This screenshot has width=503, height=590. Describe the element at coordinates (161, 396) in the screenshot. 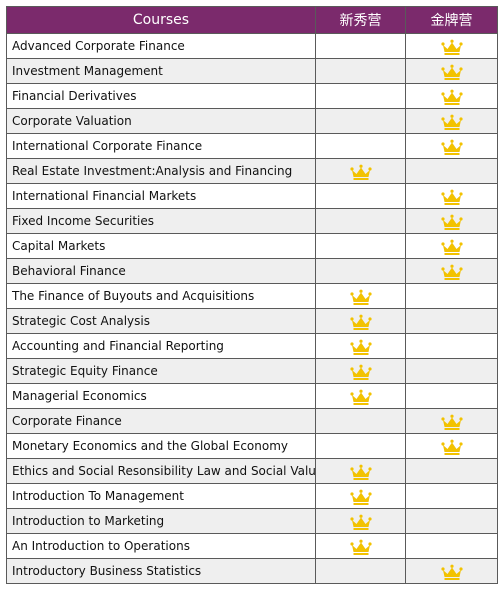

I see `course-name: Managerial Economics` at that location.